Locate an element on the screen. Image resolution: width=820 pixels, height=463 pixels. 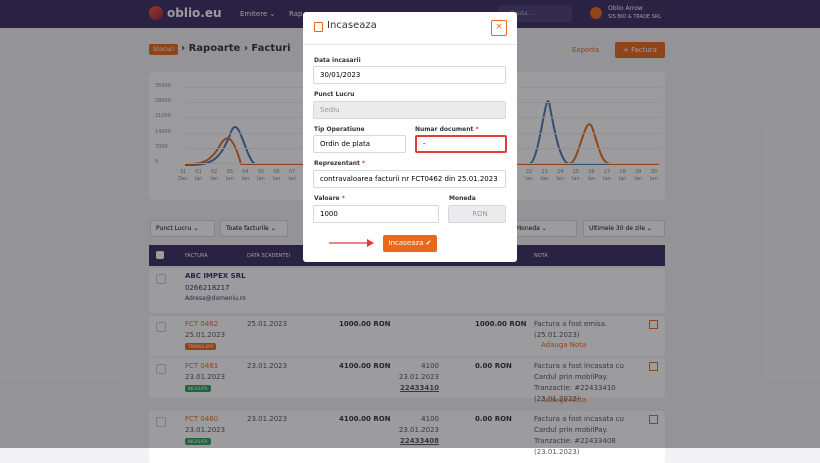
breadcrumb-badge: Stocuri is located at coordinates (164, 49).